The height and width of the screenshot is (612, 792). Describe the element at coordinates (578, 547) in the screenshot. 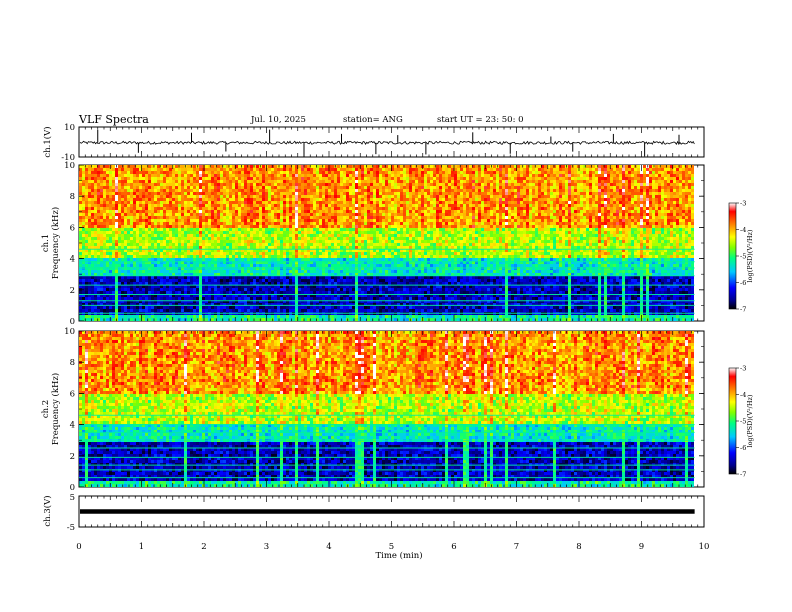

I see `x-tick-label: 8` at that location.